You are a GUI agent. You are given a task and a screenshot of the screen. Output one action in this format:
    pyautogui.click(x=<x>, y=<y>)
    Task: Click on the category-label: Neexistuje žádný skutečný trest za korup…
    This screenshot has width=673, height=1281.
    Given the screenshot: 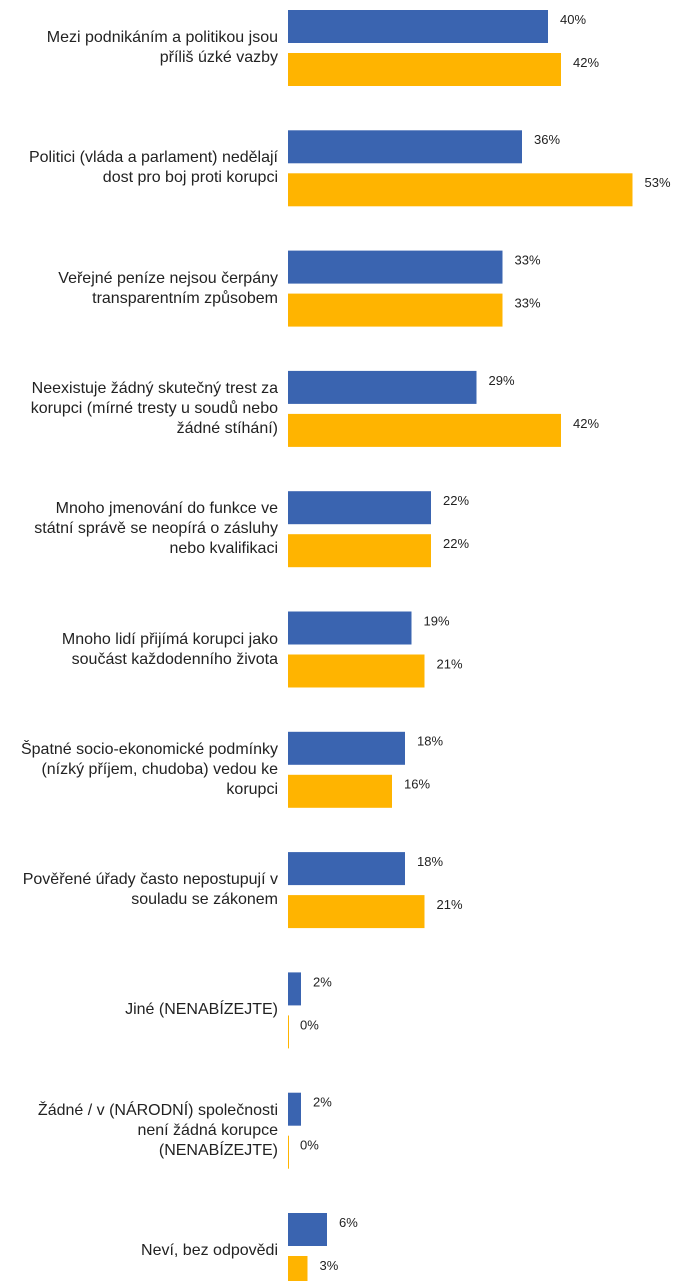 What is the action you would take?
    pyautogui.click(x=154, y=408)
    